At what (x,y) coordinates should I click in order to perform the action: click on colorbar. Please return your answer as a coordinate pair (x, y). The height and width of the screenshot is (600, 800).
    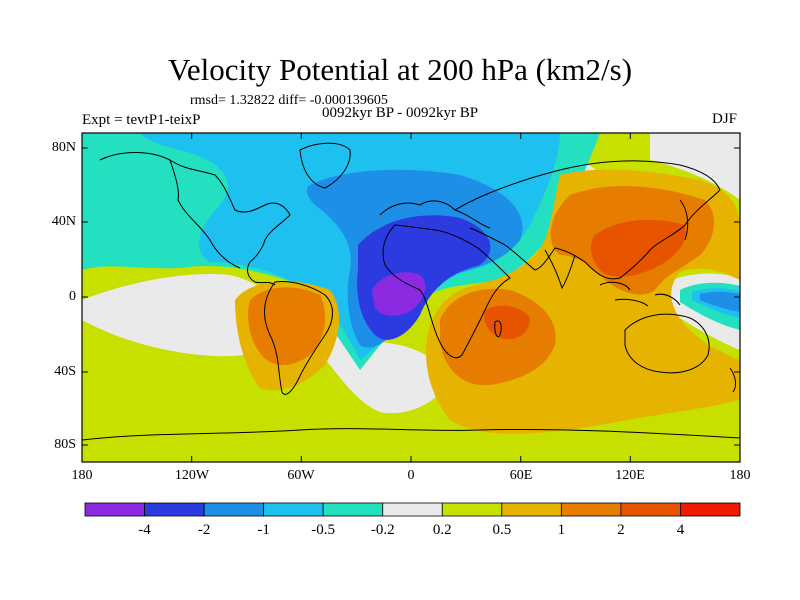
    Looking at the image, I should click on (412, 509).